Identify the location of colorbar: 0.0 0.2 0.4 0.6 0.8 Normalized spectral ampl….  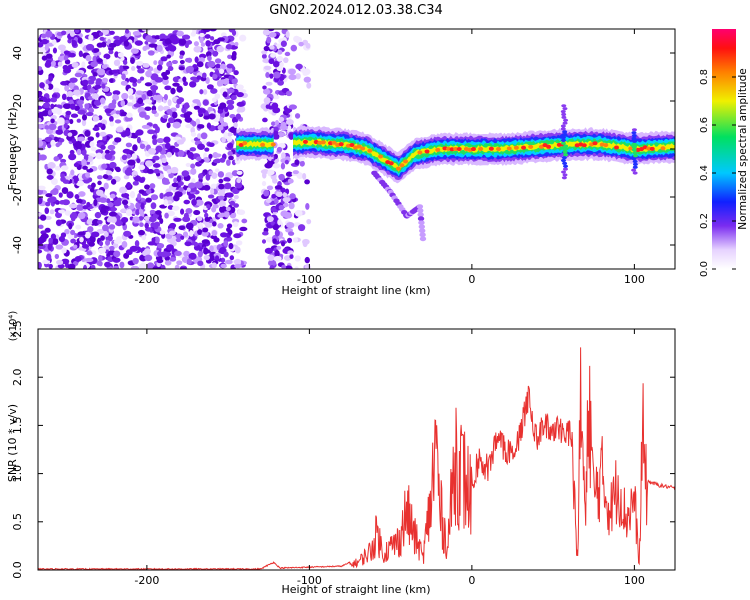
(724, 153).